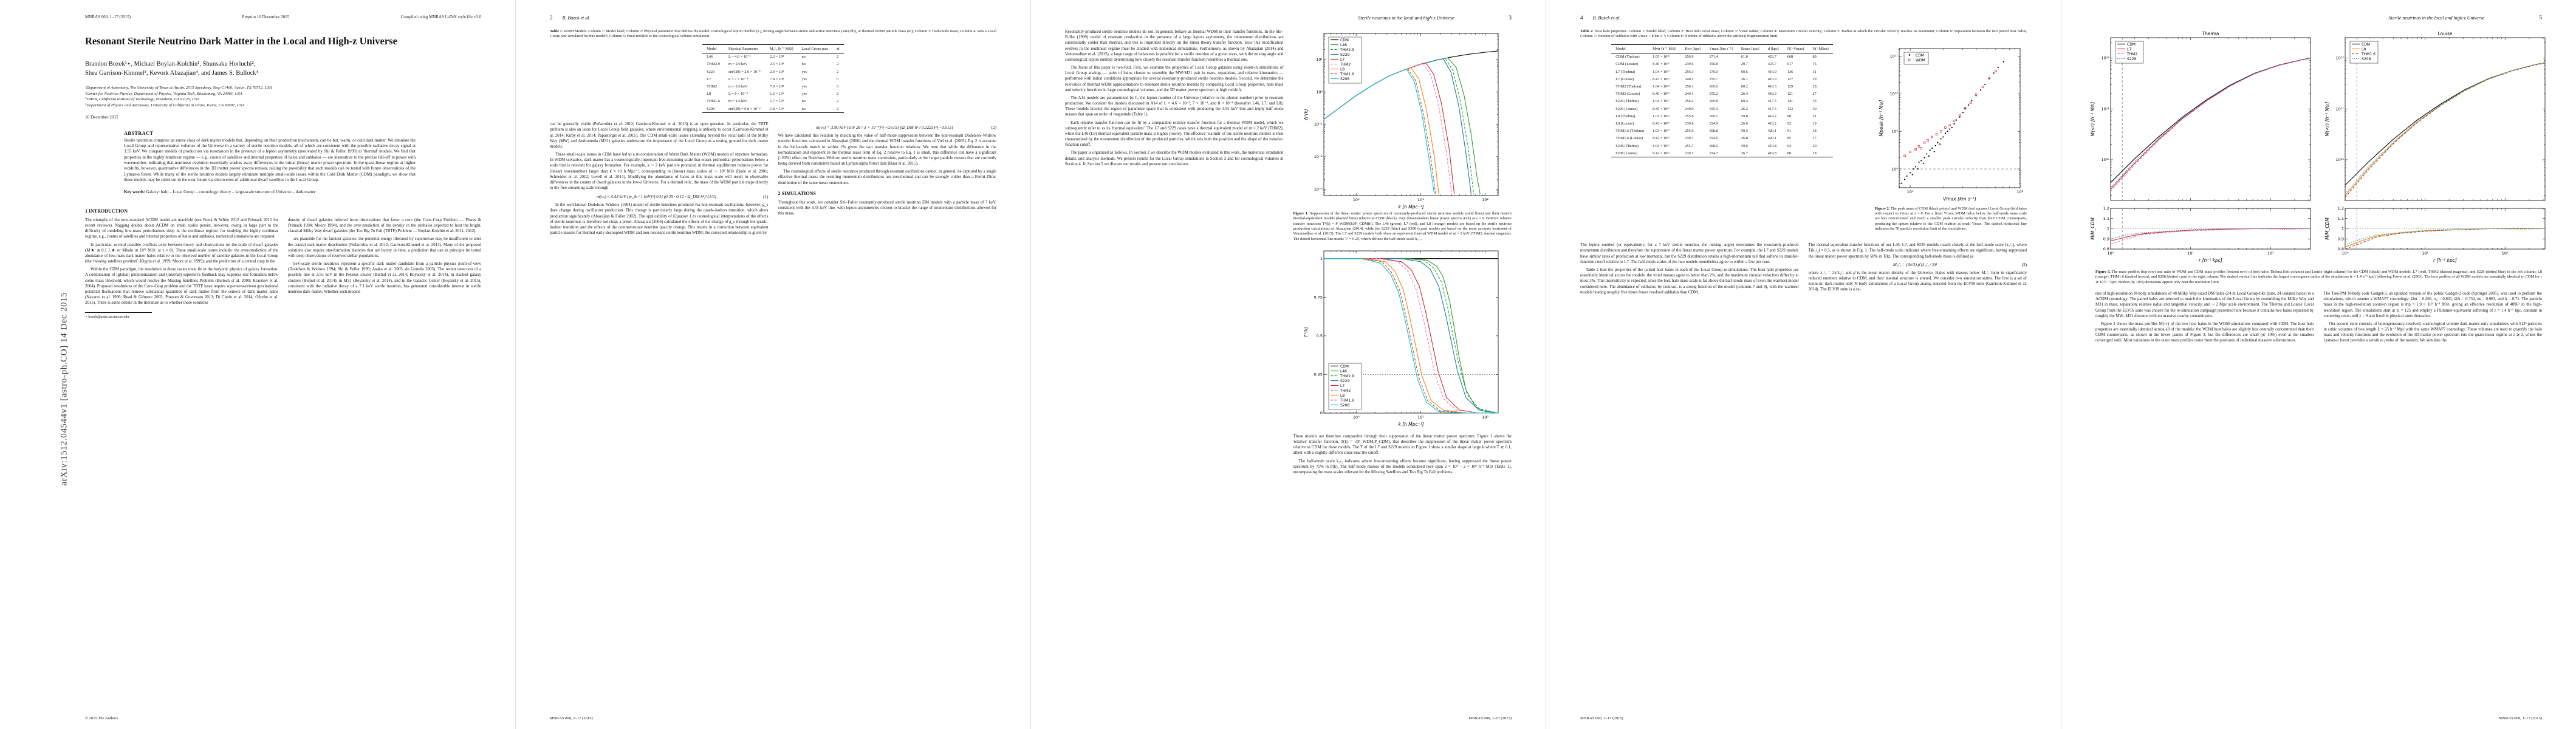 The image size is (2576, 729). Describe the element at coordinates (2339, 109) in the screenshot. I see `svg-text: 10¹¹` at that location.